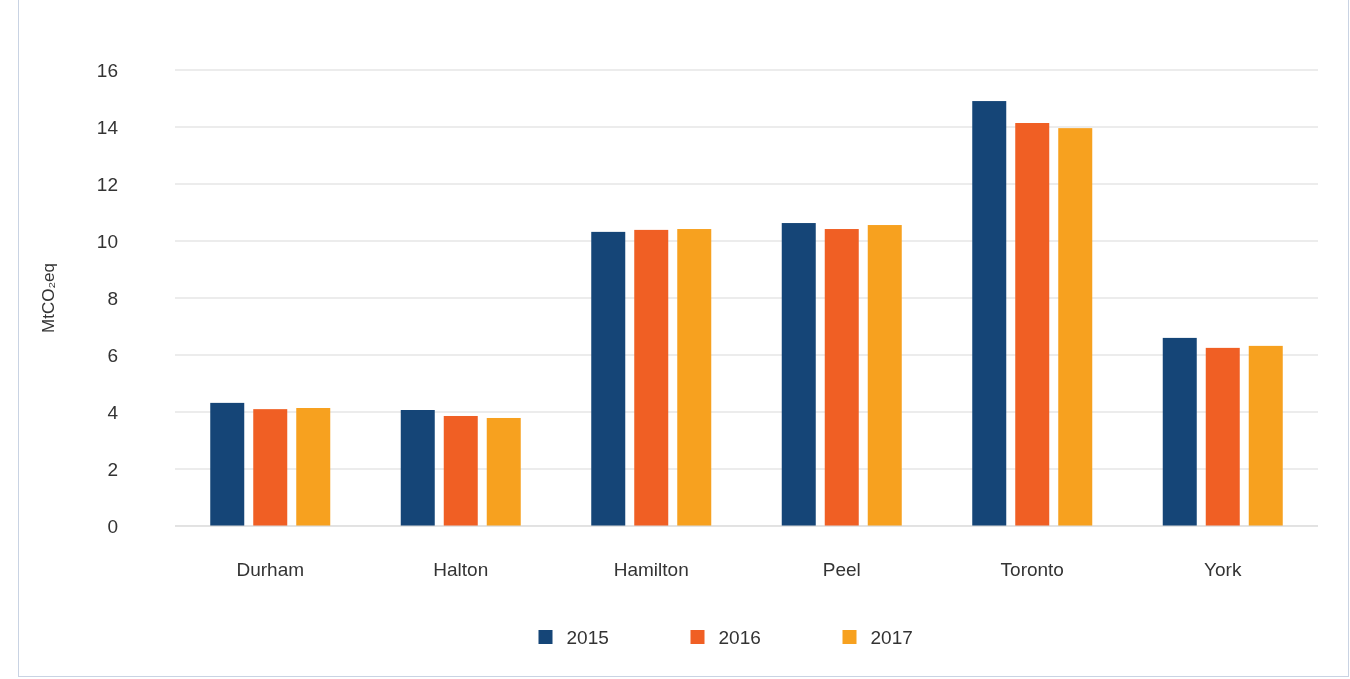 The height and width of the screenshot is (679, 1350). Describe the element at coordinates (48, 298) in the screenshot. I see `y-axis-title: MtCO₂eq` at that location.